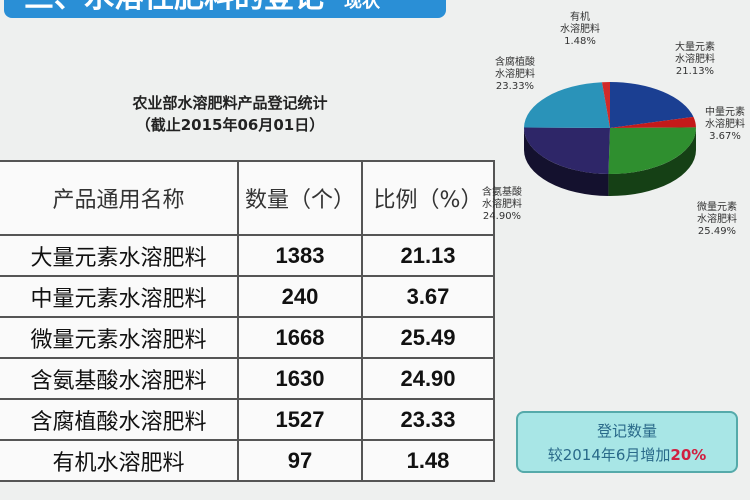  Describe the element at coordinates (230, 103) in the screenshot. I see `table-title-line1: 农业部水溶肥料产品登记统计` at that location.